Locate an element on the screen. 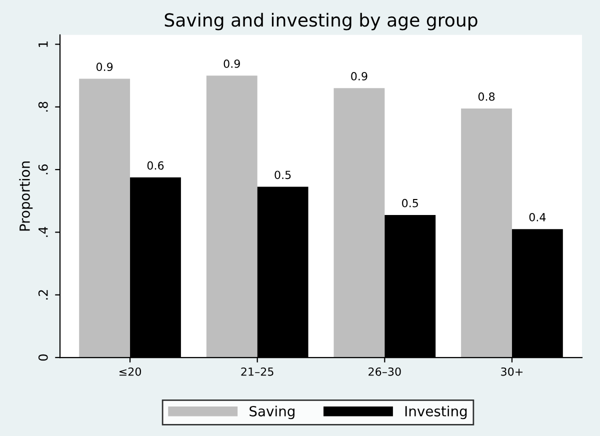 The image size is (600, 436). x-tick-label: ≤20 is located at coordinates (130, 371).